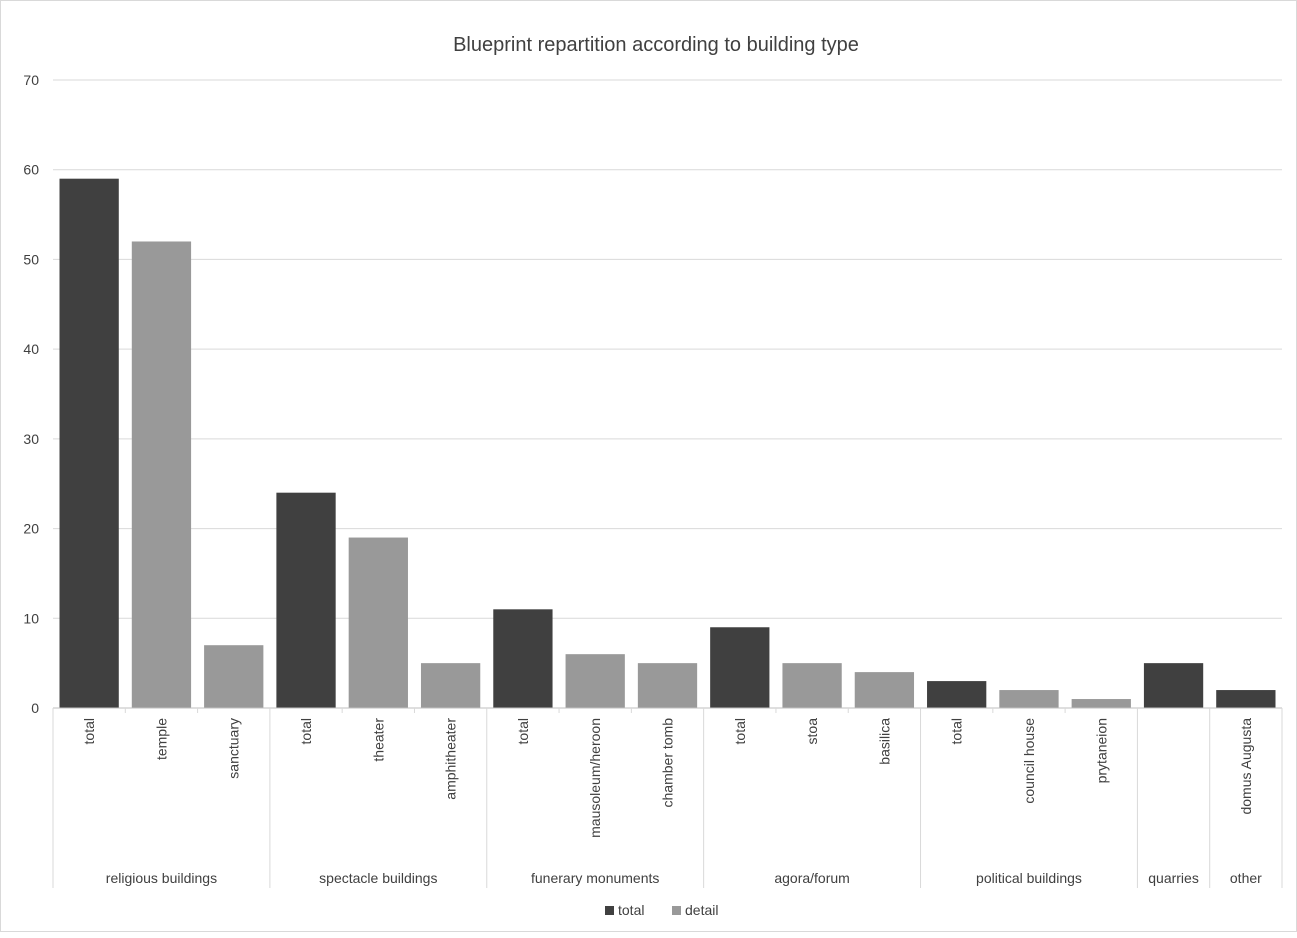 The width and height of the screenshot is (1297, 938). I want to click on x-group-label: funerary monuments, so click(595, 878).